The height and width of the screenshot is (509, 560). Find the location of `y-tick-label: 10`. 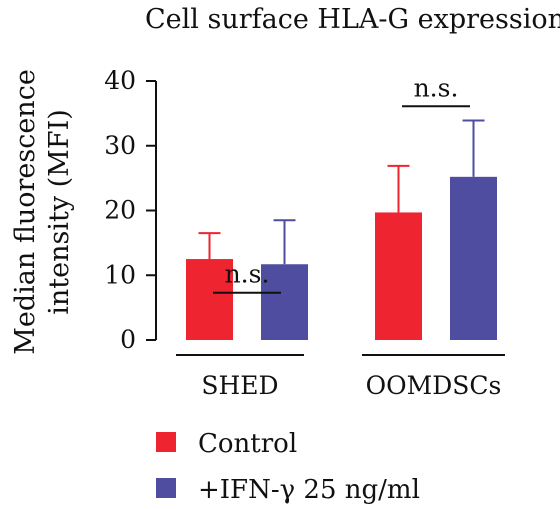

y-tick-label: 10 is located at coordinates (120, 274).